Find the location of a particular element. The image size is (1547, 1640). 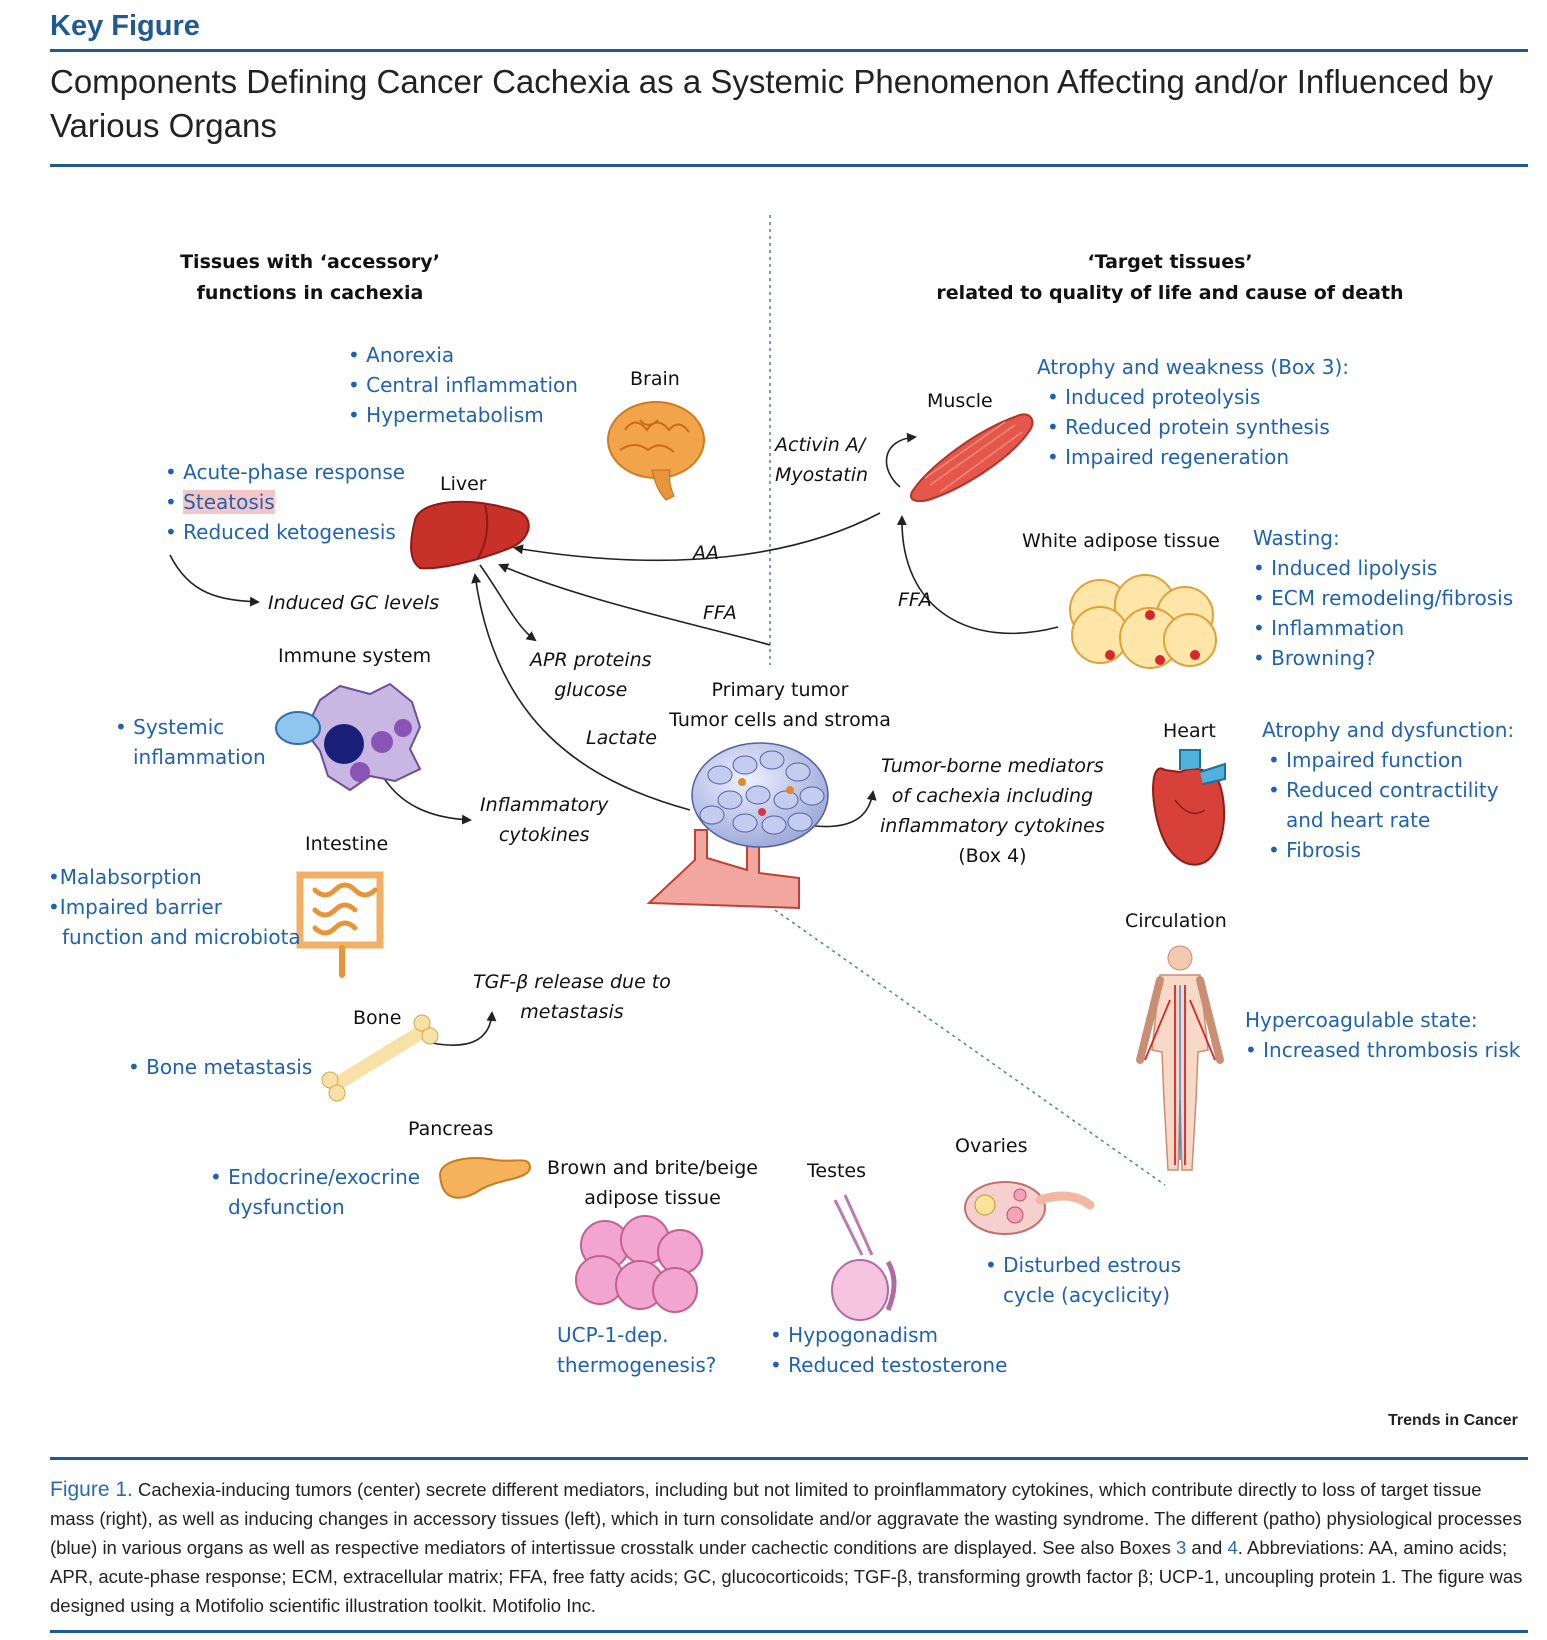

cytokines-line2: cytokines is located at coordinates (544, 835).